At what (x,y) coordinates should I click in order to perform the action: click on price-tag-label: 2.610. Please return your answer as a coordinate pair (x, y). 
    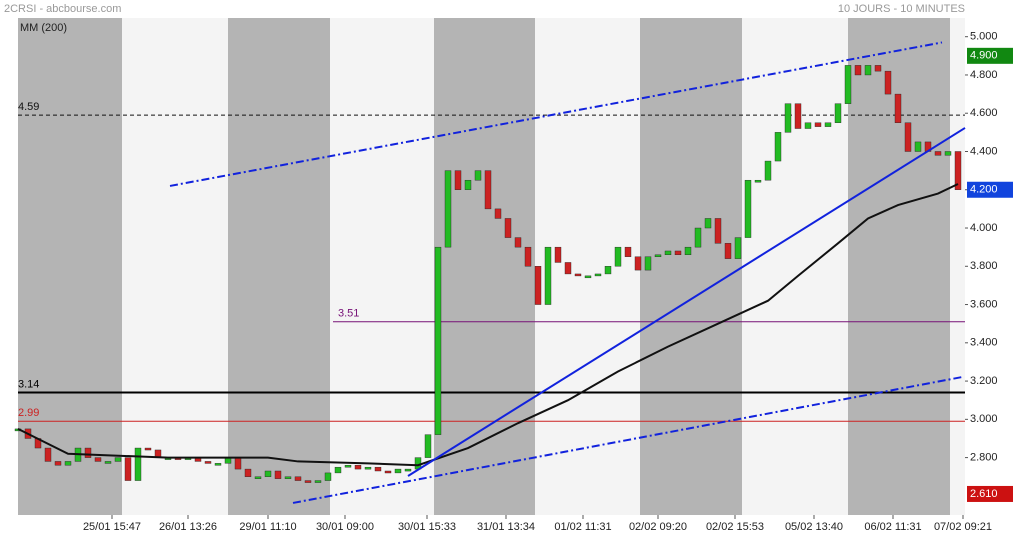
    Looking at the image, I should click on (984, 494).